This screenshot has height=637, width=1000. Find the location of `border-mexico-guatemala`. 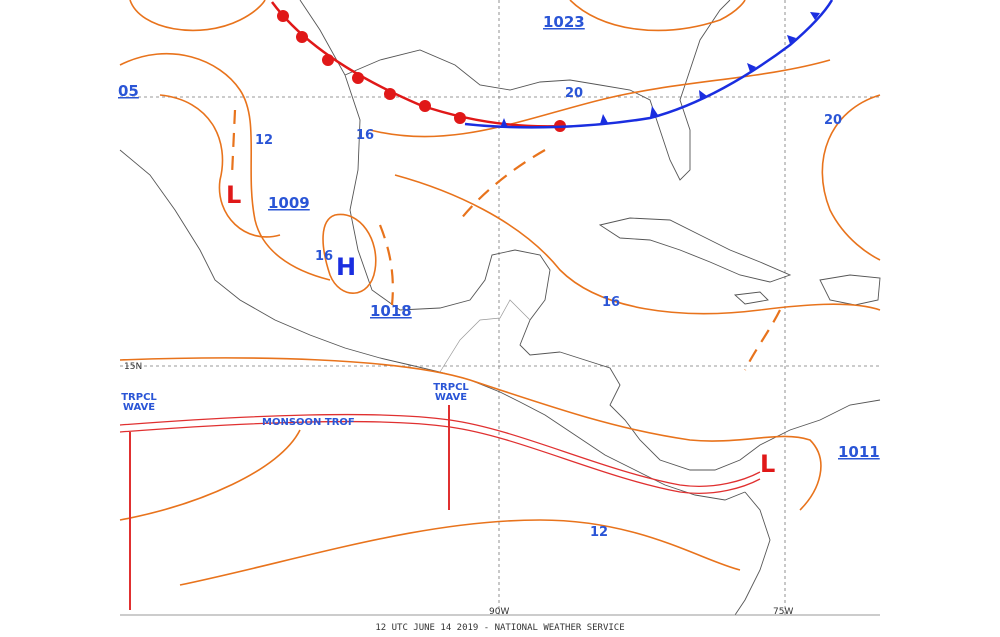

border-mexico-guatemala is located at coordinates (485, 336).